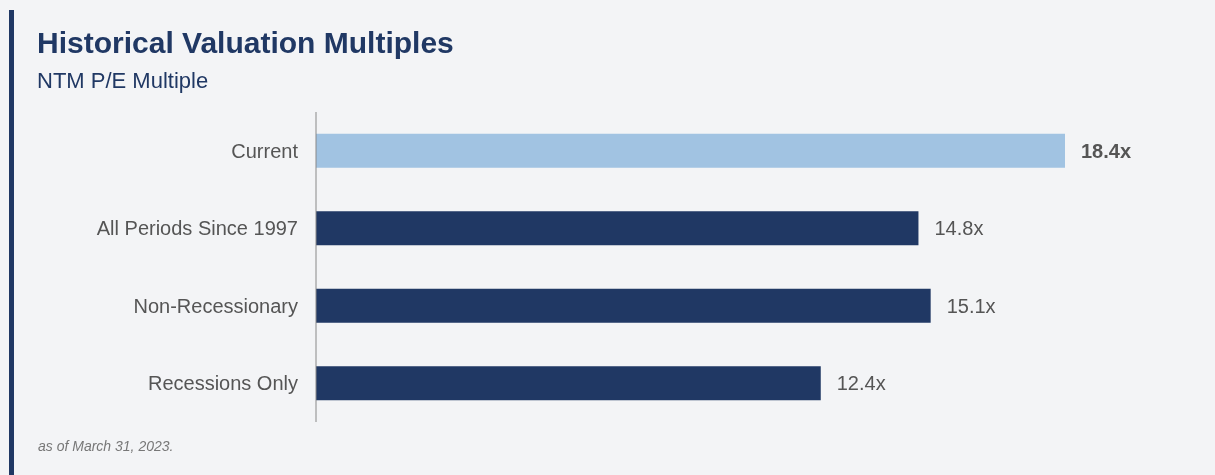 The width and height of the screenshot is (1215, 475). What do you see at coordinates (265, 150) in the screenshot?
I see `y-tick-label: Current` at bounding box center [265, 150].